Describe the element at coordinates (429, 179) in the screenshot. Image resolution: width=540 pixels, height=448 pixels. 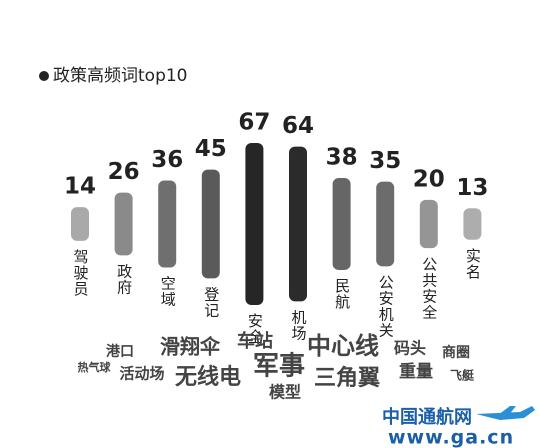
I see `value-label: 20` at that location.